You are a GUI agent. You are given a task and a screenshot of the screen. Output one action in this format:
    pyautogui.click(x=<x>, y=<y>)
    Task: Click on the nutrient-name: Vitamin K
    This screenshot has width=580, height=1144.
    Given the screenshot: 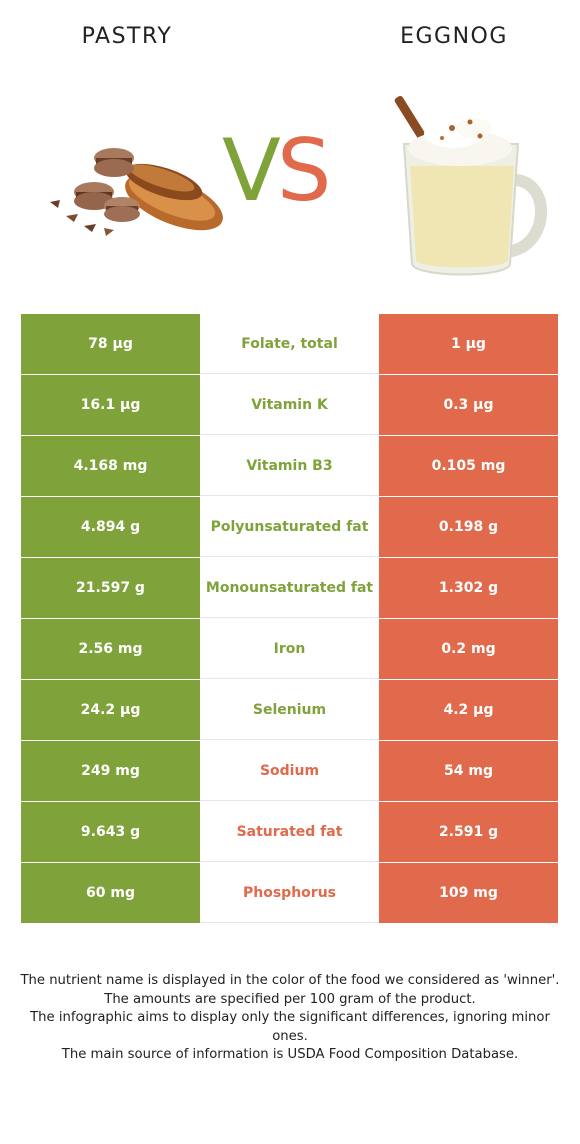 What is the action you would take?
    pyautogui.click(x=289, y=405)
    